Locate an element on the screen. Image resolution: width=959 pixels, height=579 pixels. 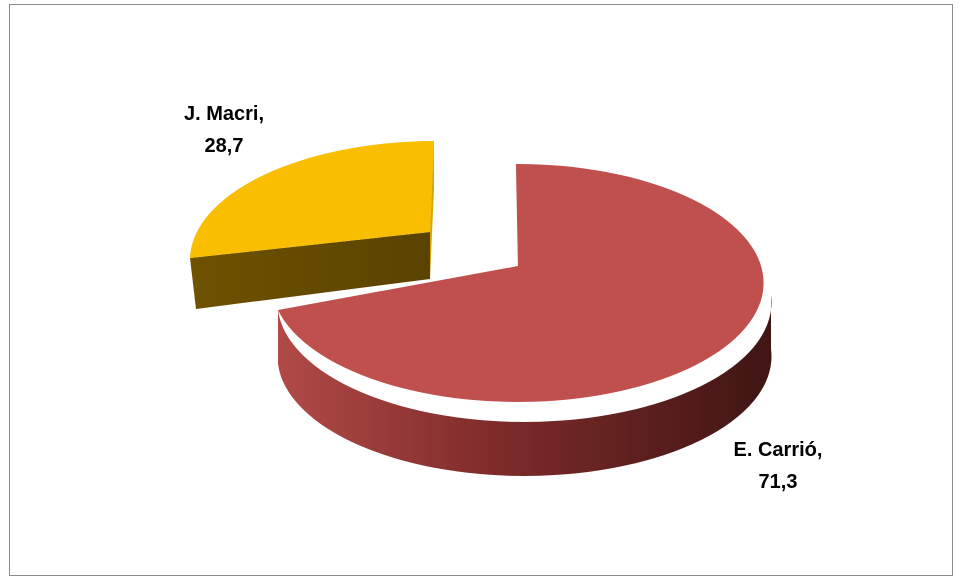
slice-j-macri-cut is located at coordinates (432, 210).